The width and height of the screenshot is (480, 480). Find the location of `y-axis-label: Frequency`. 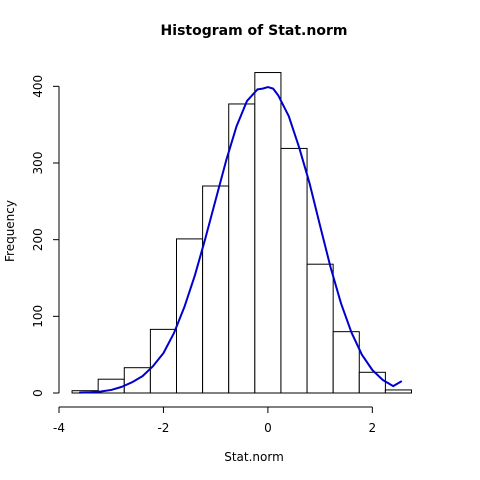

y-axis-label: Frequency is located at coordinates (10, 231).